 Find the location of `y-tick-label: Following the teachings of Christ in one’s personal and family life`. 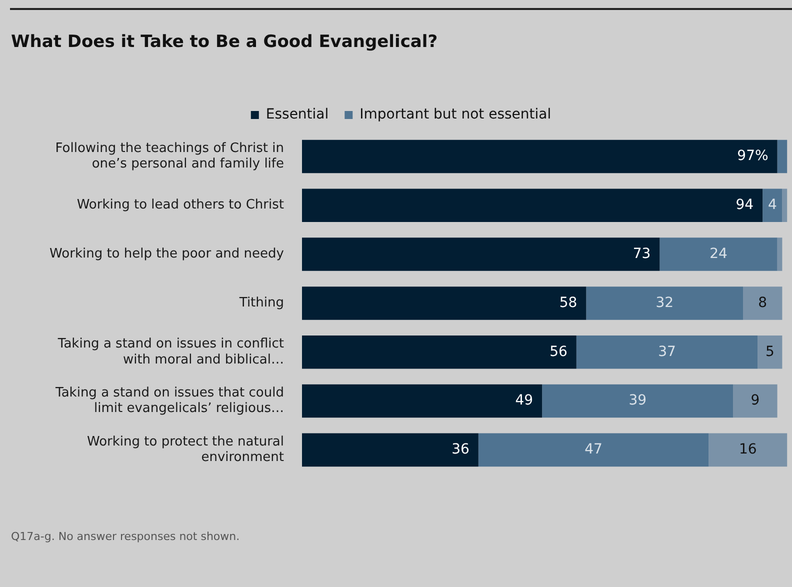

y-tick-label: Following the teachings of Christ in one’s personal and family life is located at coordinates (169, 156).